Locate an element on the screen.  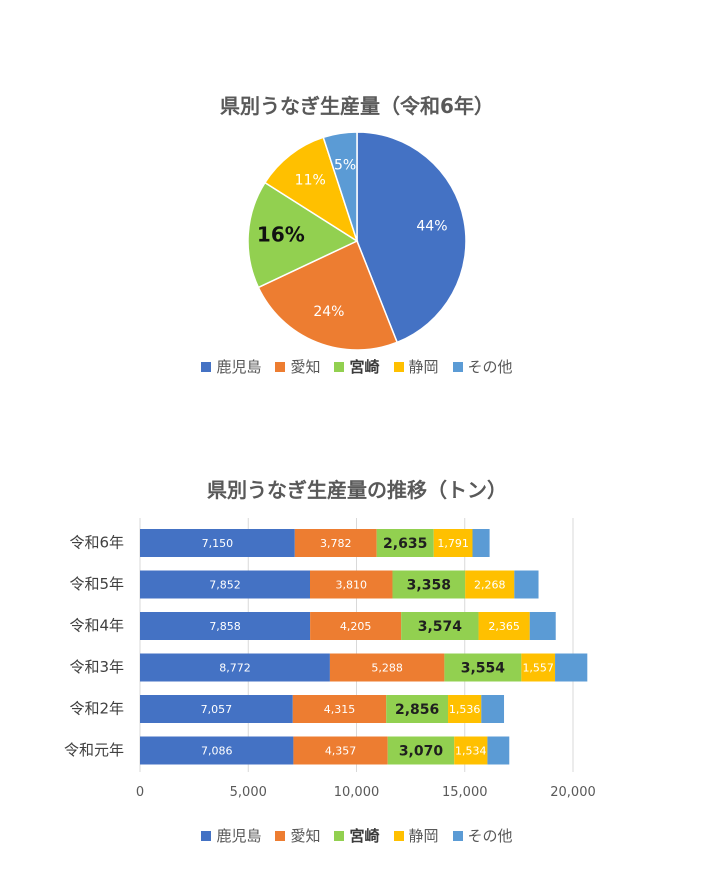
x-tick-label: 20,000 is located at coordinates (573, 792).